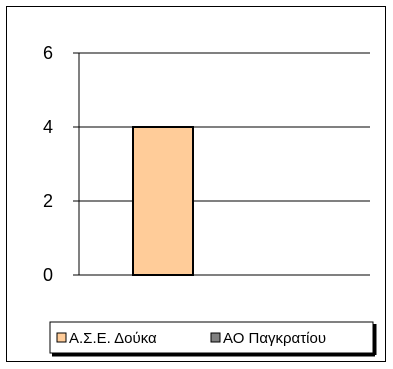 This screenshot has height=369, width=393. Describe the element at coordinates (48, 53) in the screenshot. I see `y-tick-label-6: 6` at that location.